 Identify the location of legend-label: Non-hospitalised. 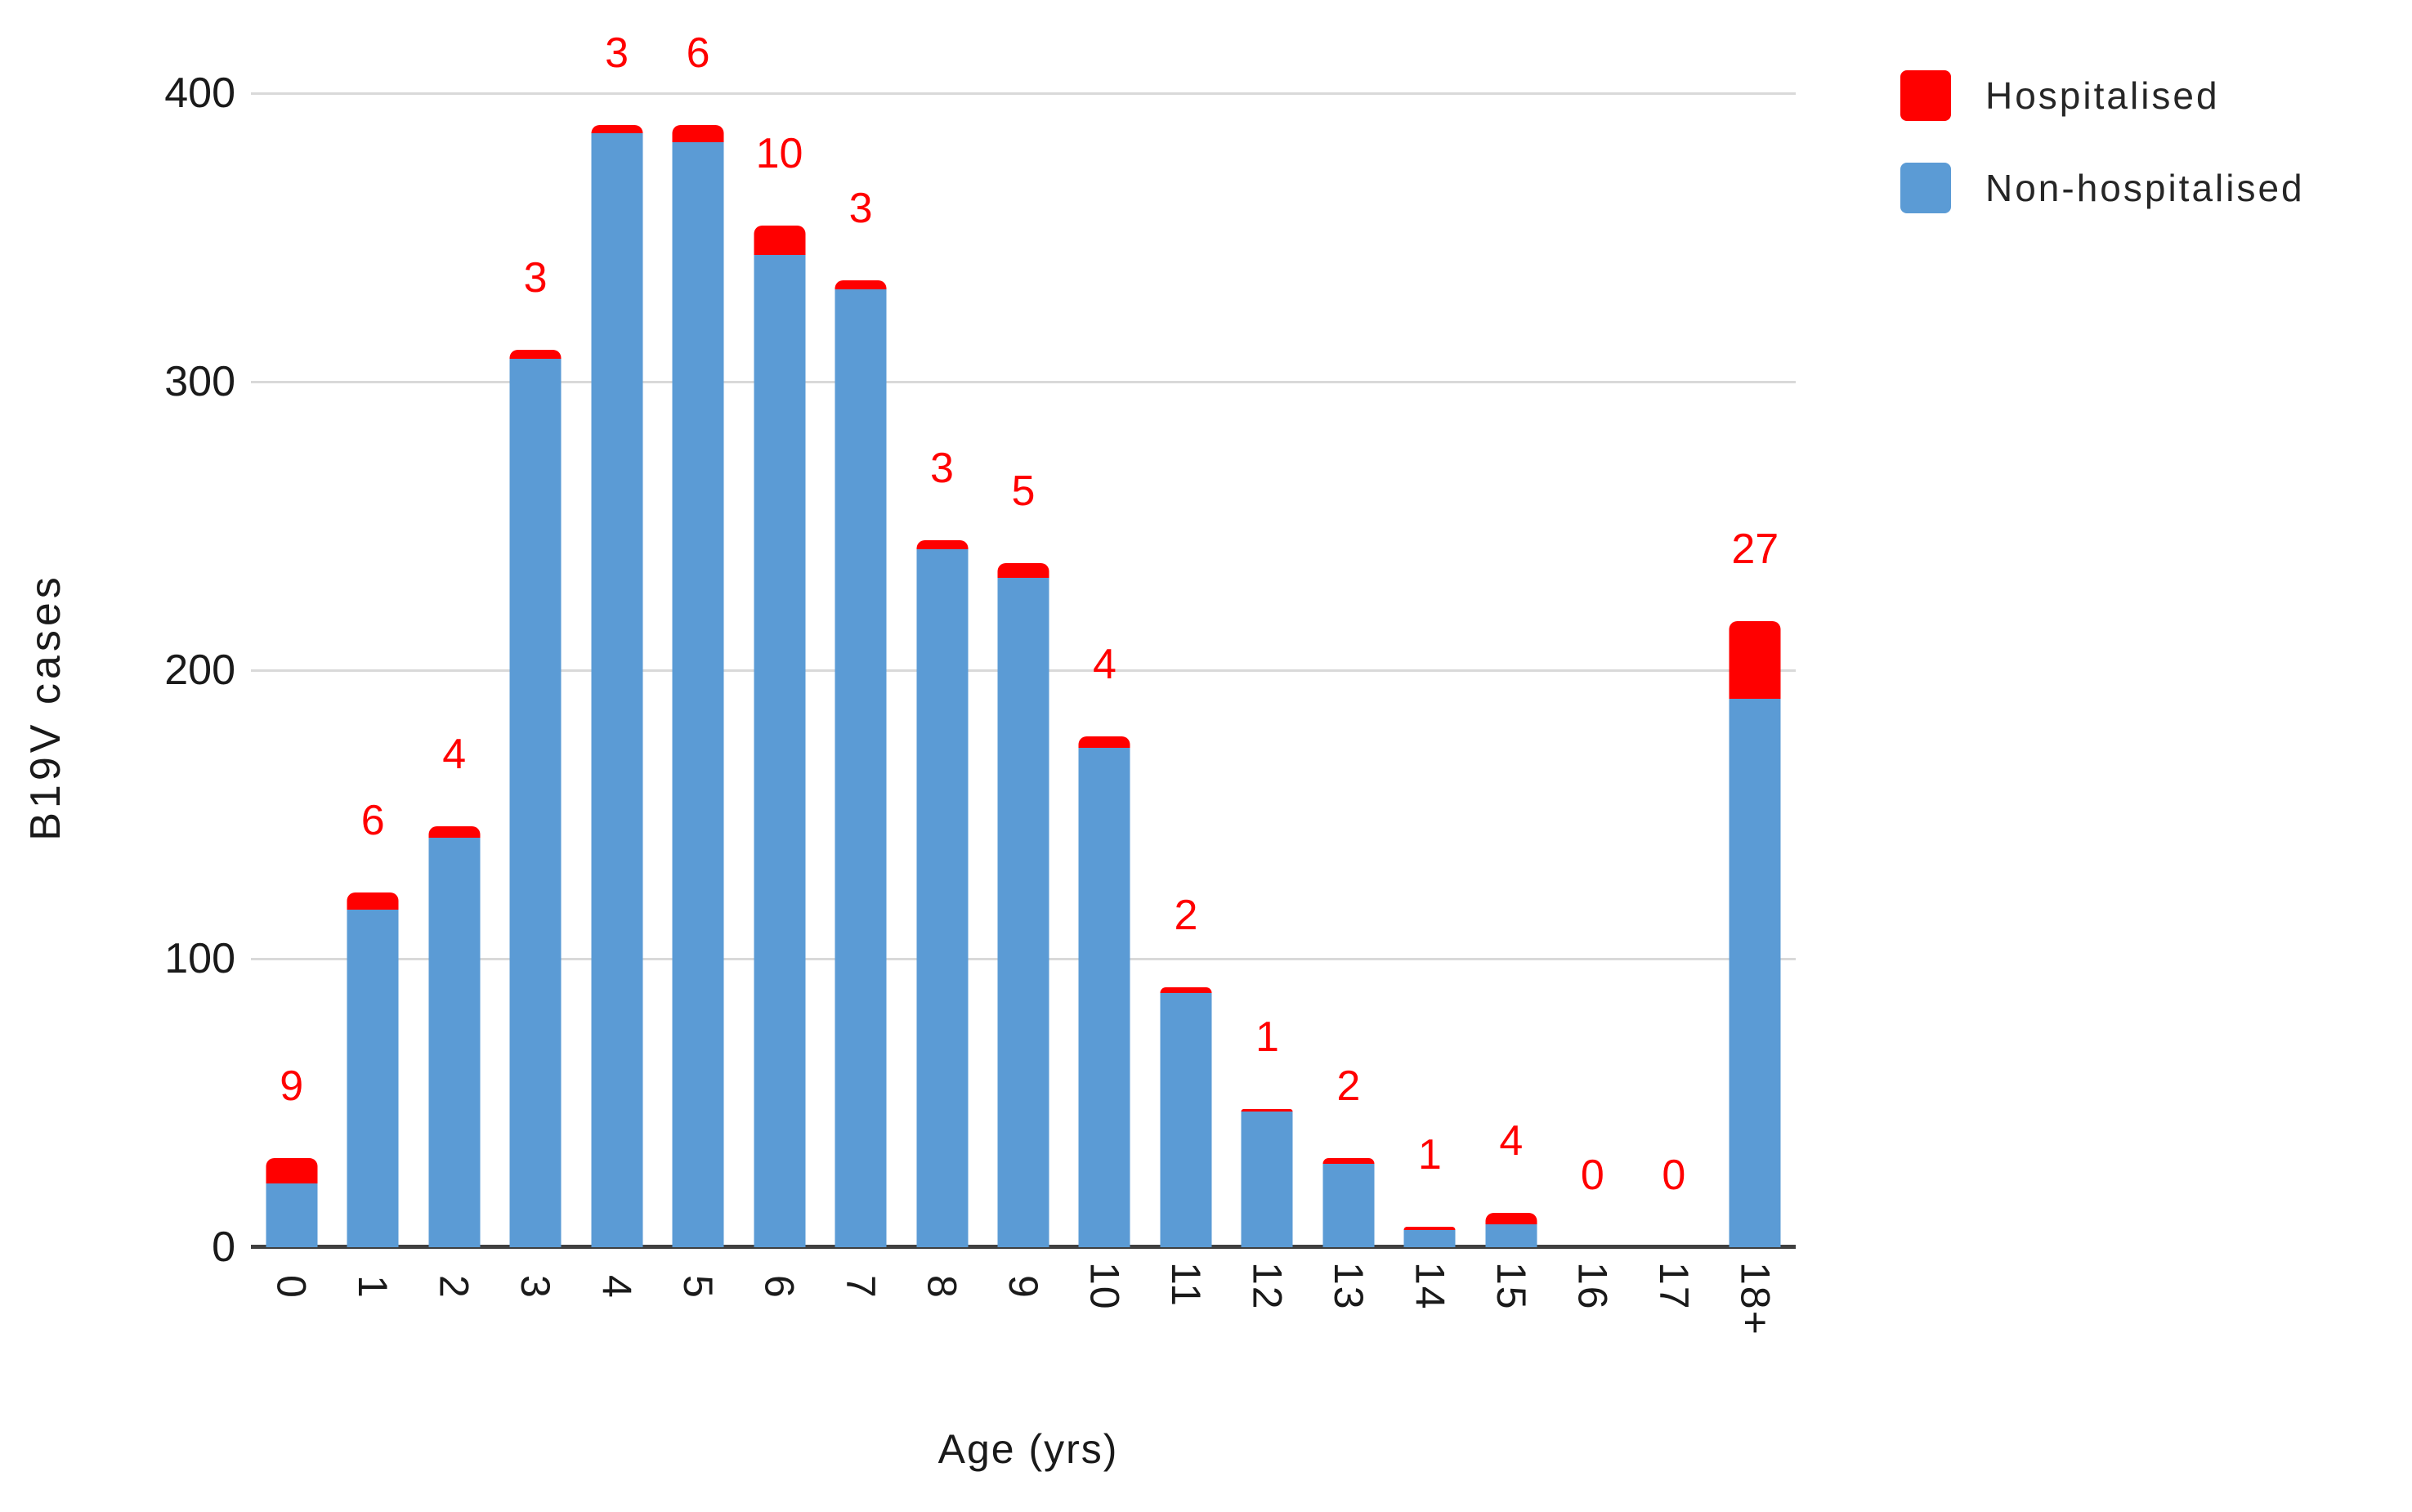
(2145, 188).